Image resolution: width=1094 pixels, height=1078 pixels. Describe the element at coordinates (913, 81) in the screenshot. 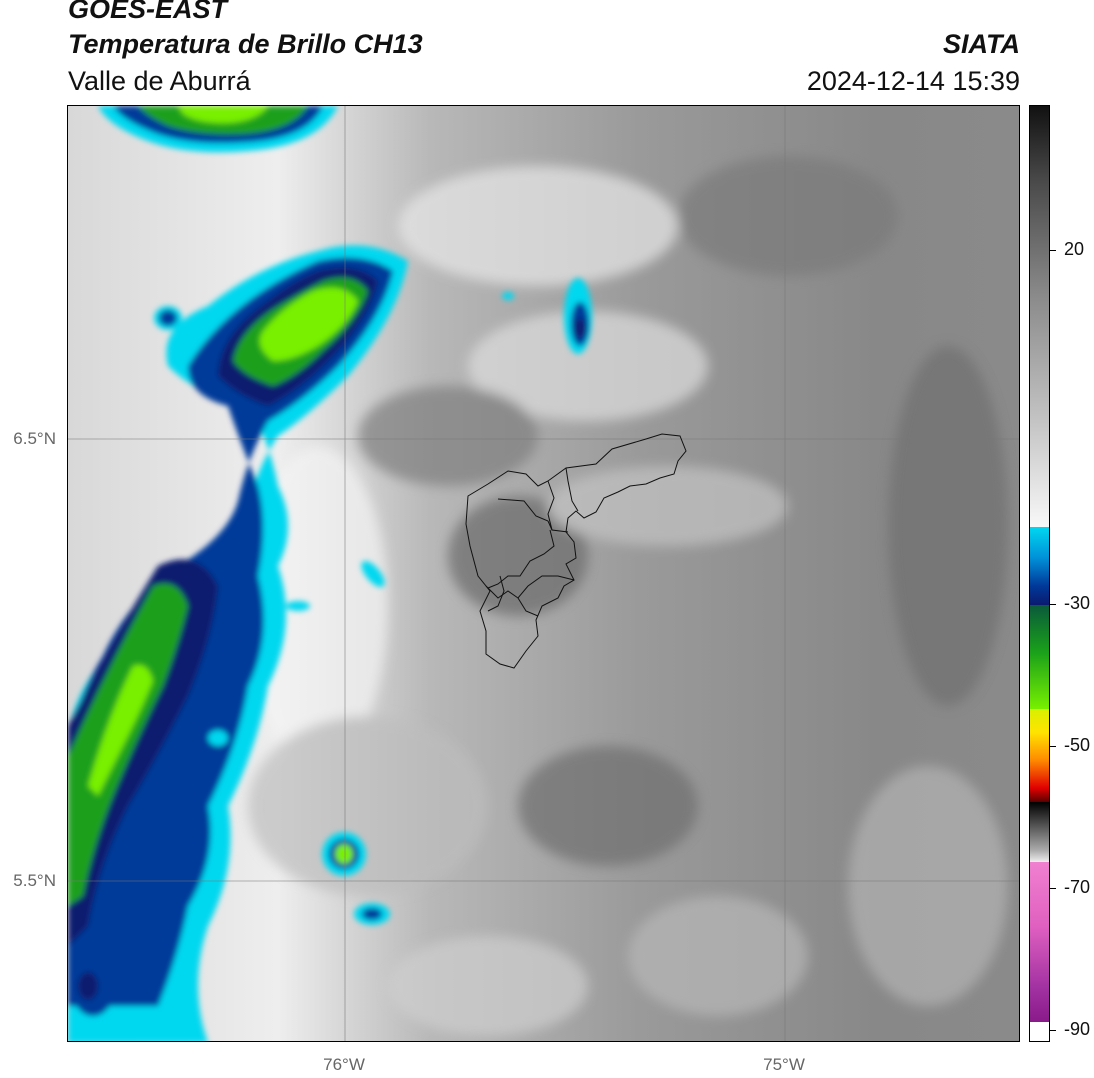

I see `timestamp-label: 2024-12-14 15:39` at that location.